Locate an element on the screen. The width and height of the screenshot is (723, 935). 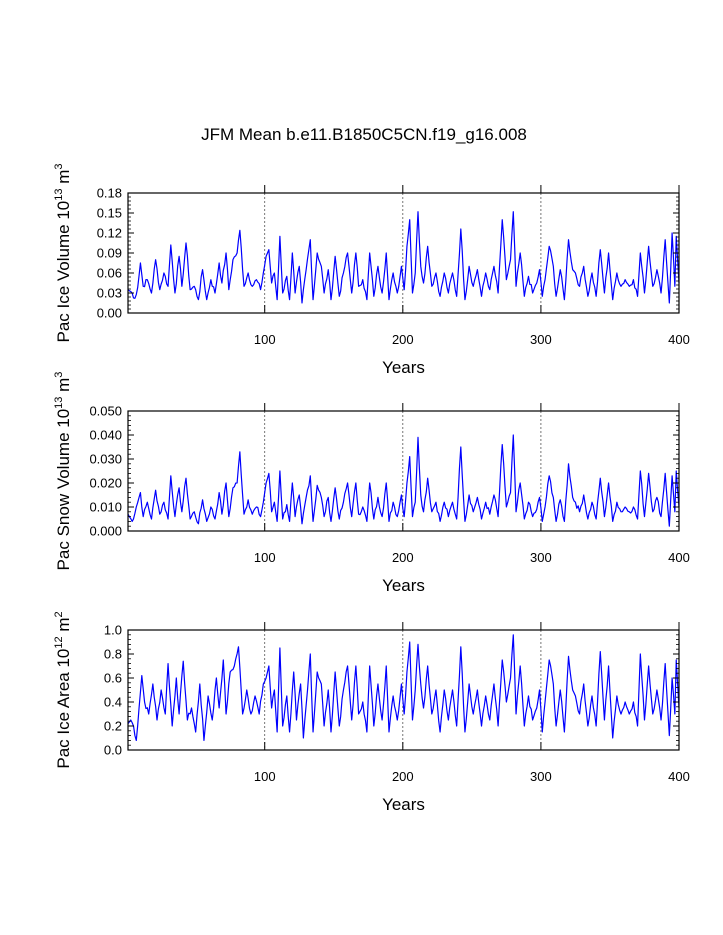
y-tick-label: 0.00 is located at coordinates (109, 313).